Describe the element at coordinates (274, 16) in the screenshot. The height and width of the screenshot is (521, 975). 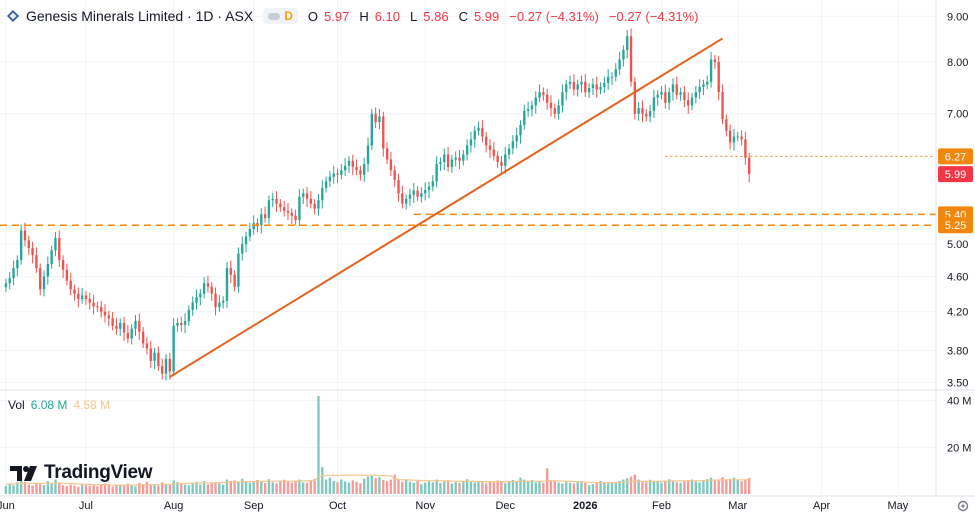
I see `visibility-toggle-icon` at that location.